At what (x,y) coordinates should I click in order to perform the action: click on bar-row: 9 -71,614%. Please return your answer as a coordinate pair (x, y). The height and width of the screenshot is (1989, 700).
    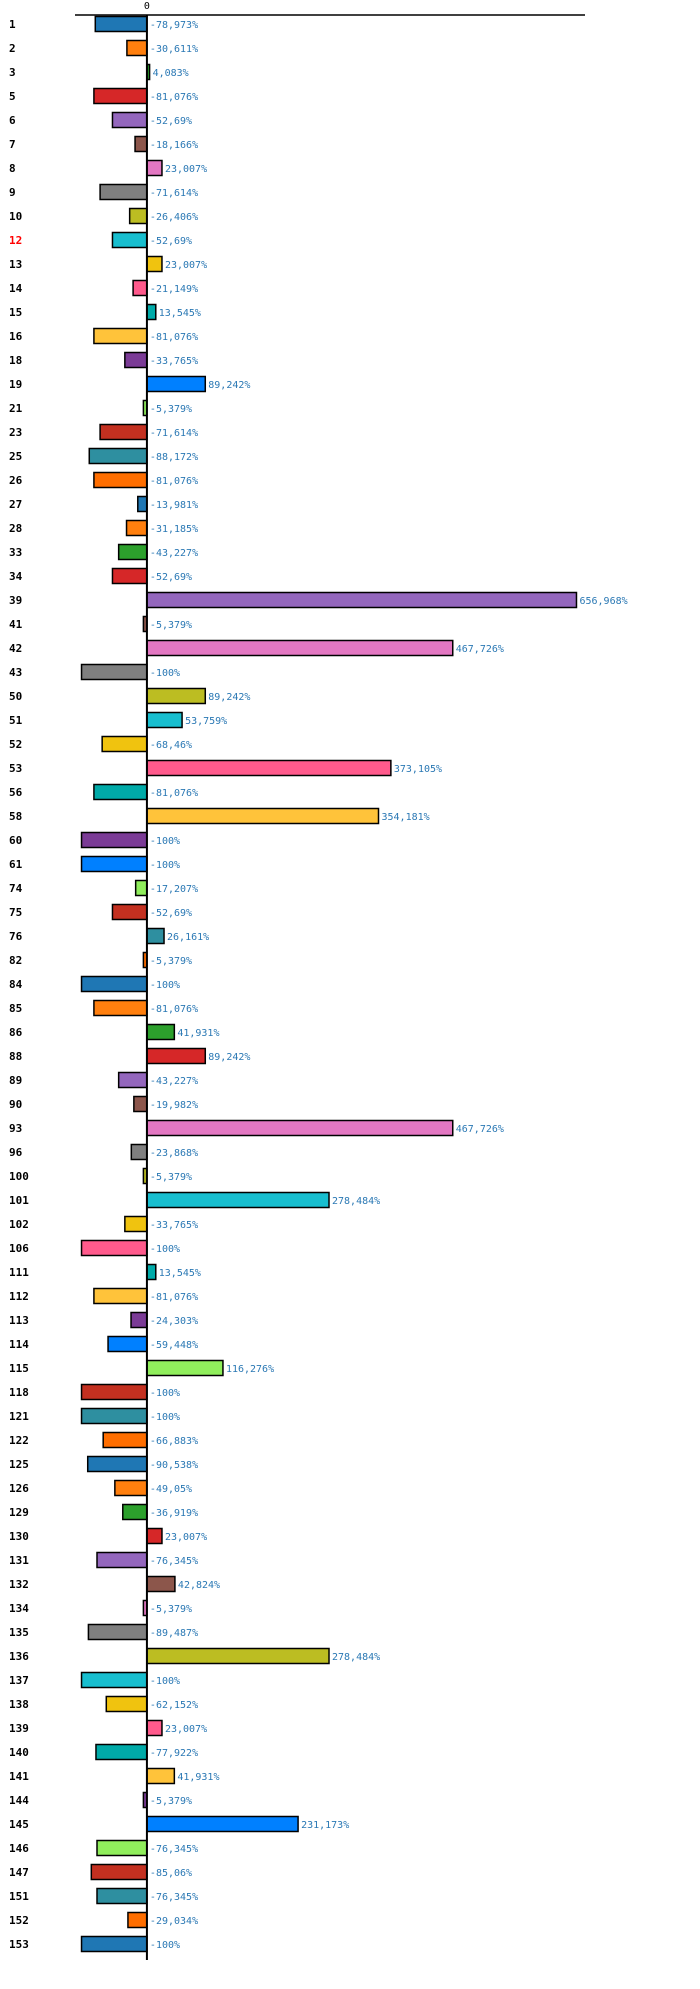
    Looking at the image, I should click on (103, 192).